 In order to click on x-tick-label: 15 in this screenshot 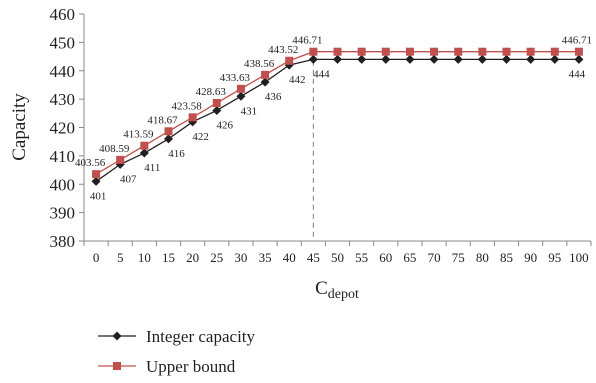, I will do `click(168, 257)`.